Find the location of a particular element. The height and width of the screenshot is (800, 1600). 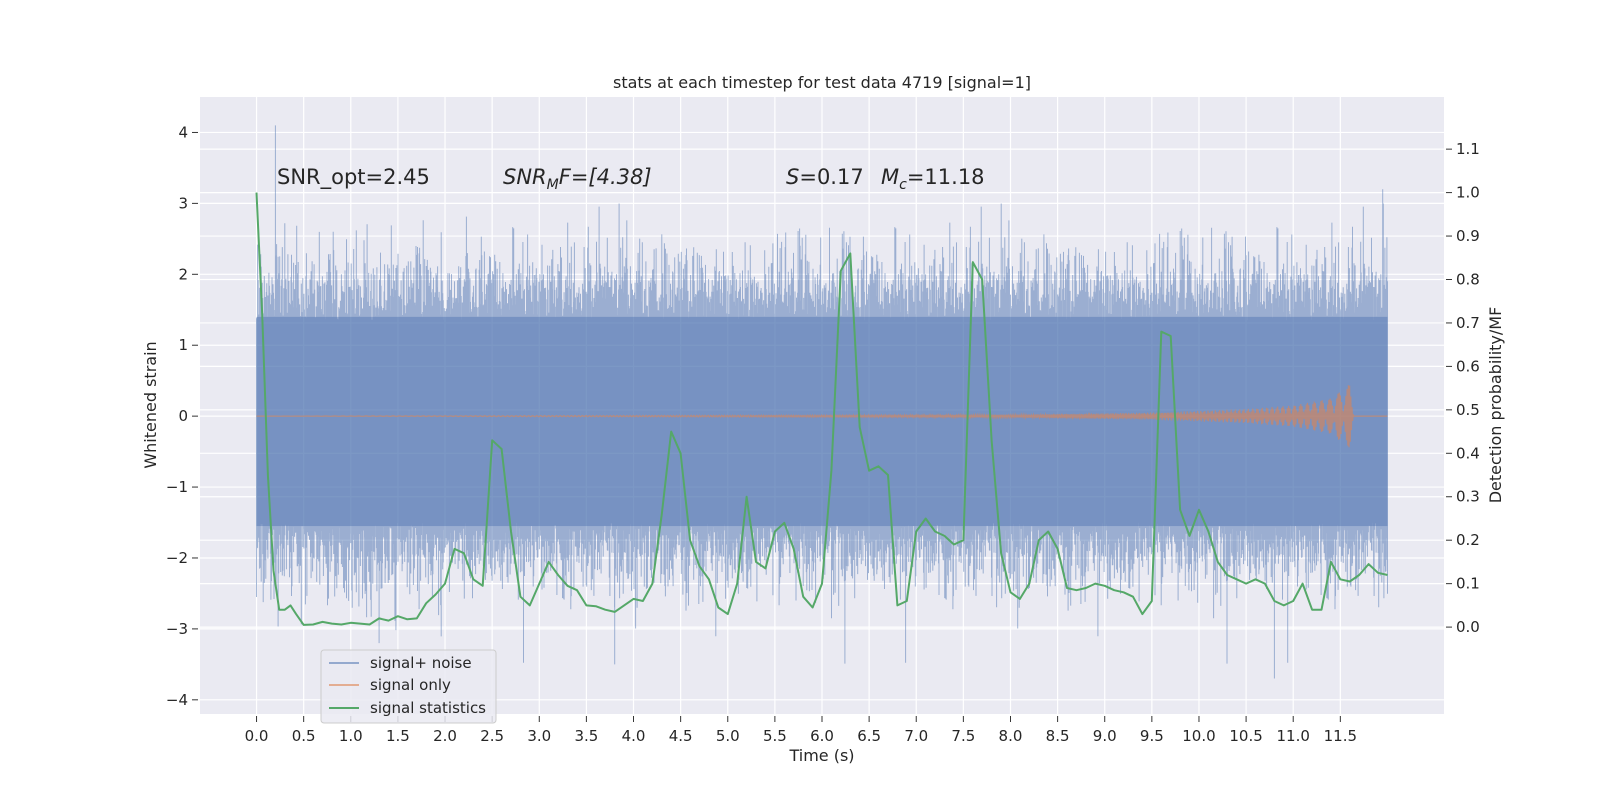

y-right-tick-label: 1.1 is located at coordinates (1468, 149).